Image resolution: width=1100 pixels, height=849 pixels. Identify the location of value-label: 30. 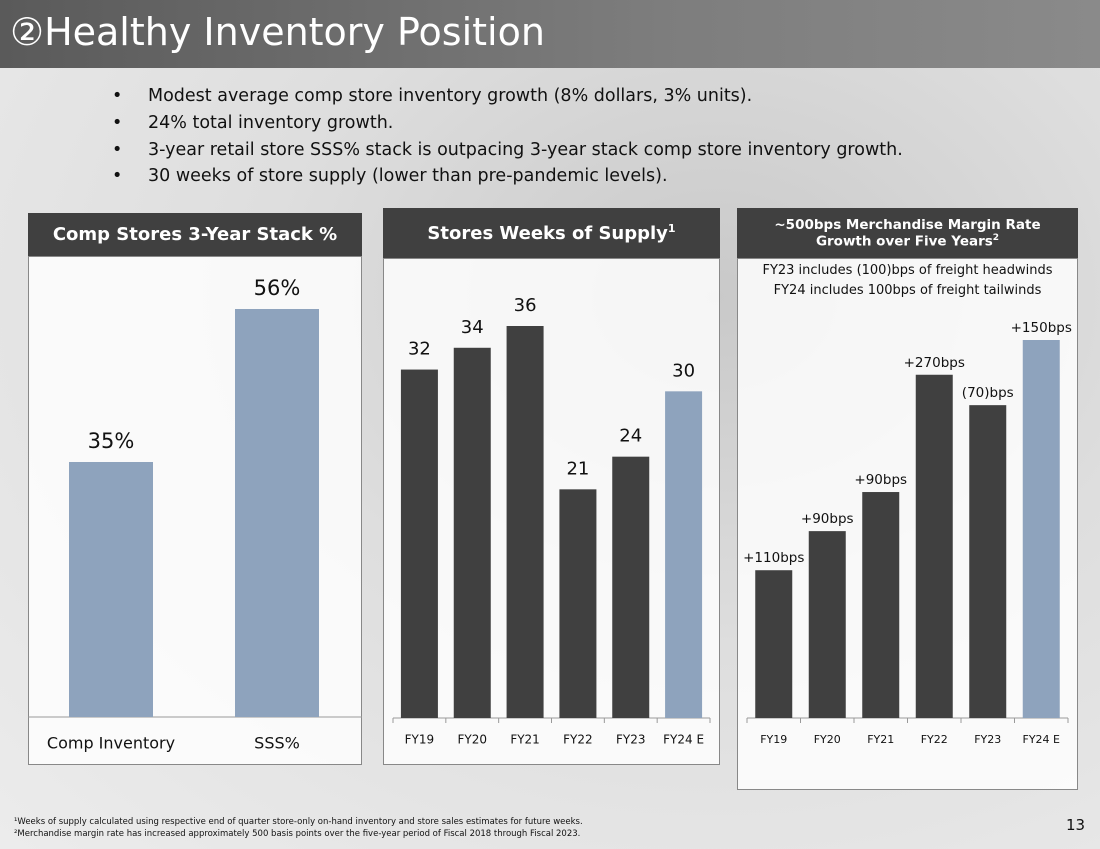
(683, 370).